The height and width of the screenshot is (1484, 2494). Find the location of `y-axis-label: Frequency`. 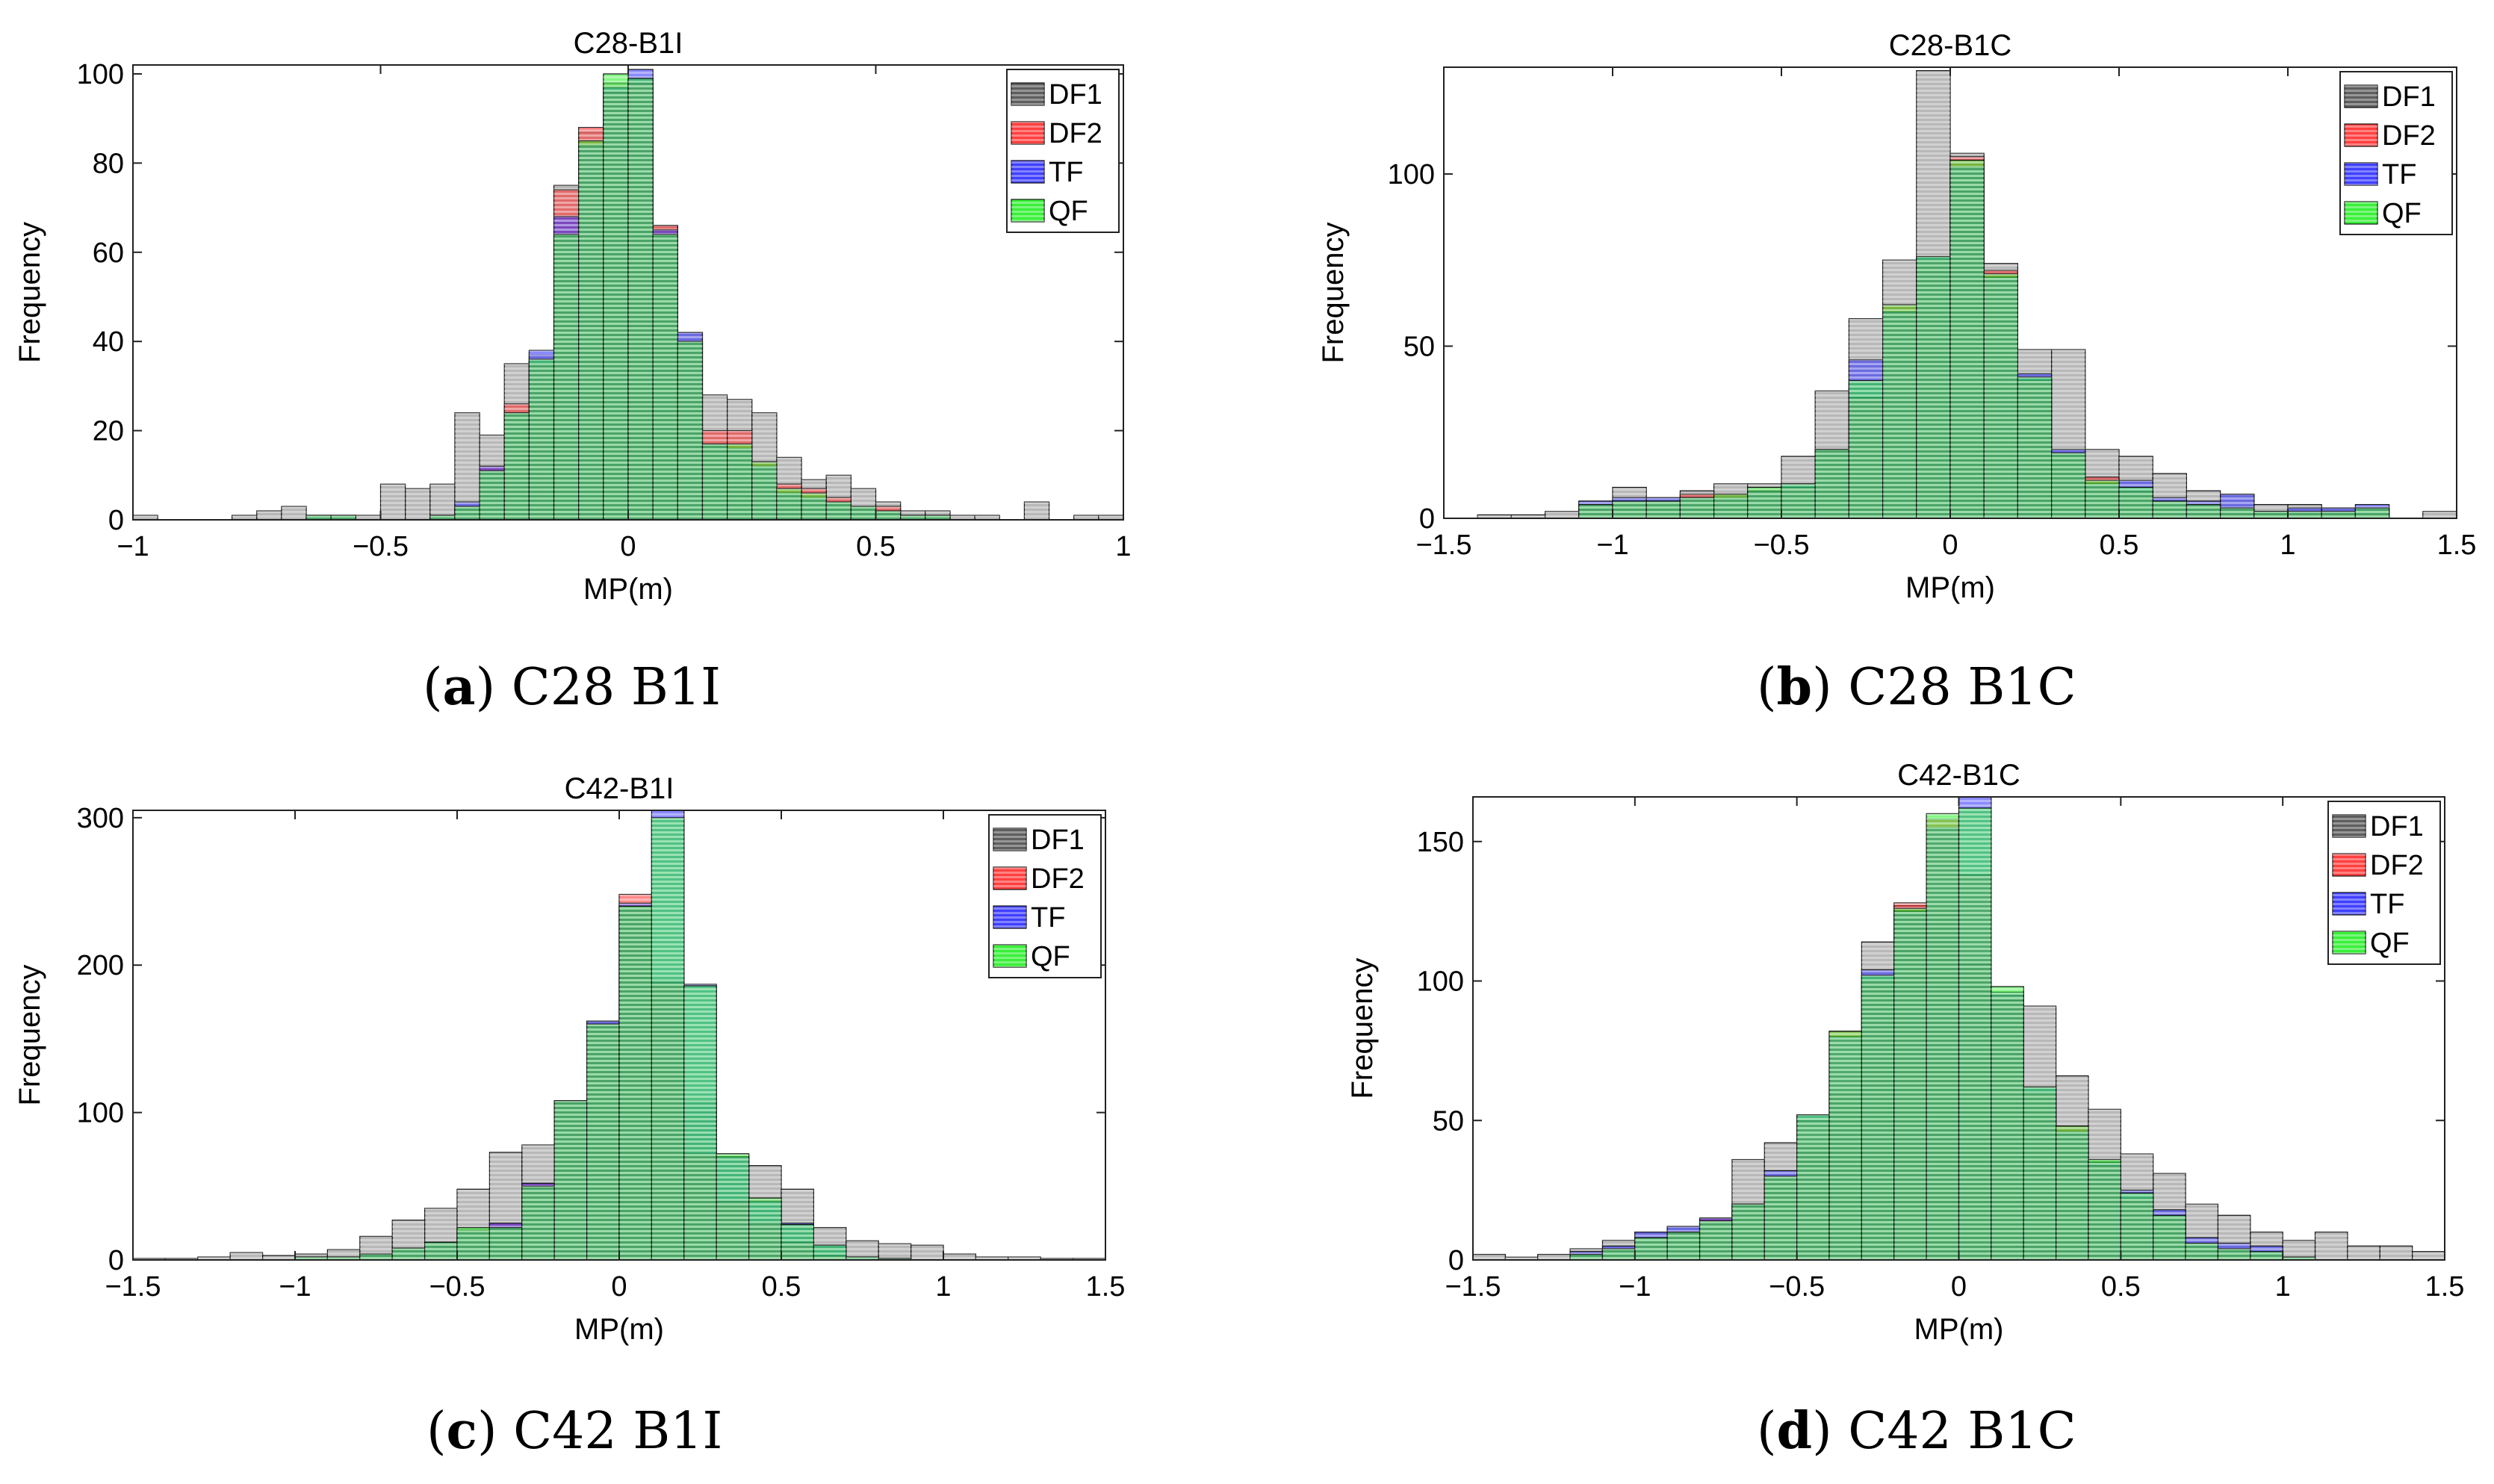

y-axis-label: Frequency is located at coordinates (29, 293).